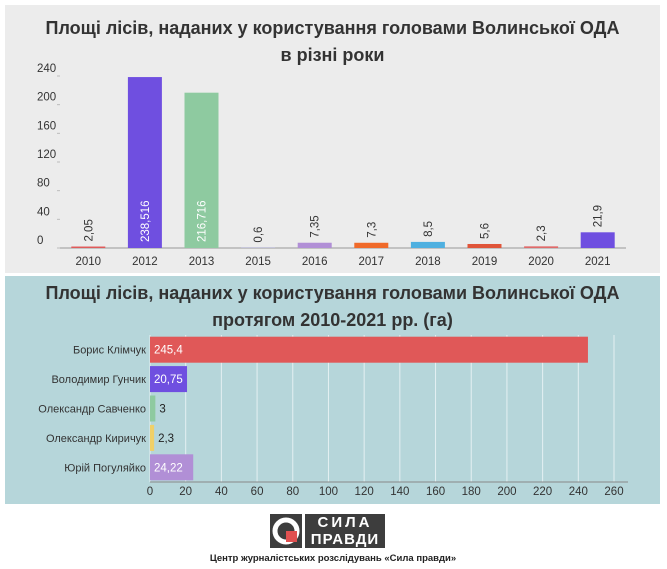 The height and width of the screenshot is (569, 667). I want to click on x-tick-label: 200, so click(506, 492).